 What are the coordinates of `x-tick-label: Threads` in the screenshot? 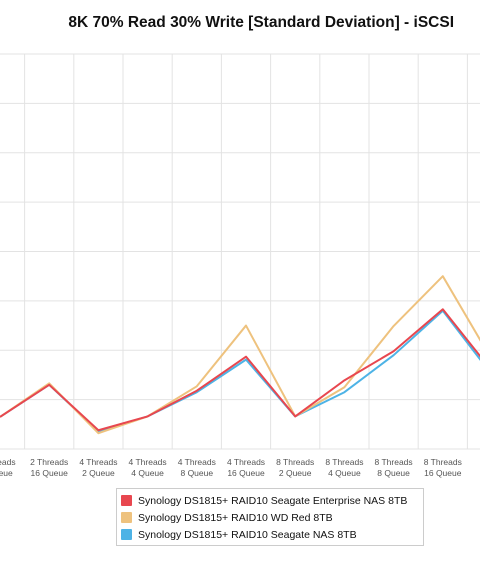 It's located at (8, 462).